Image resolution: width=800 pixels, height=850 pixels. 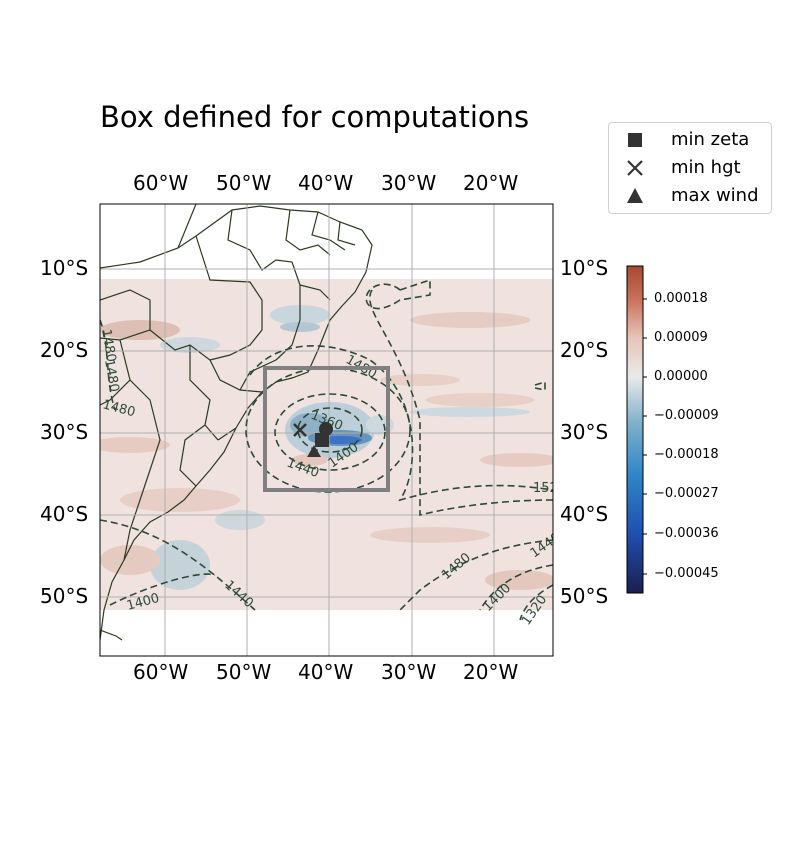 I want to click on legend-label: min zeta, so click(x=710, y=139).